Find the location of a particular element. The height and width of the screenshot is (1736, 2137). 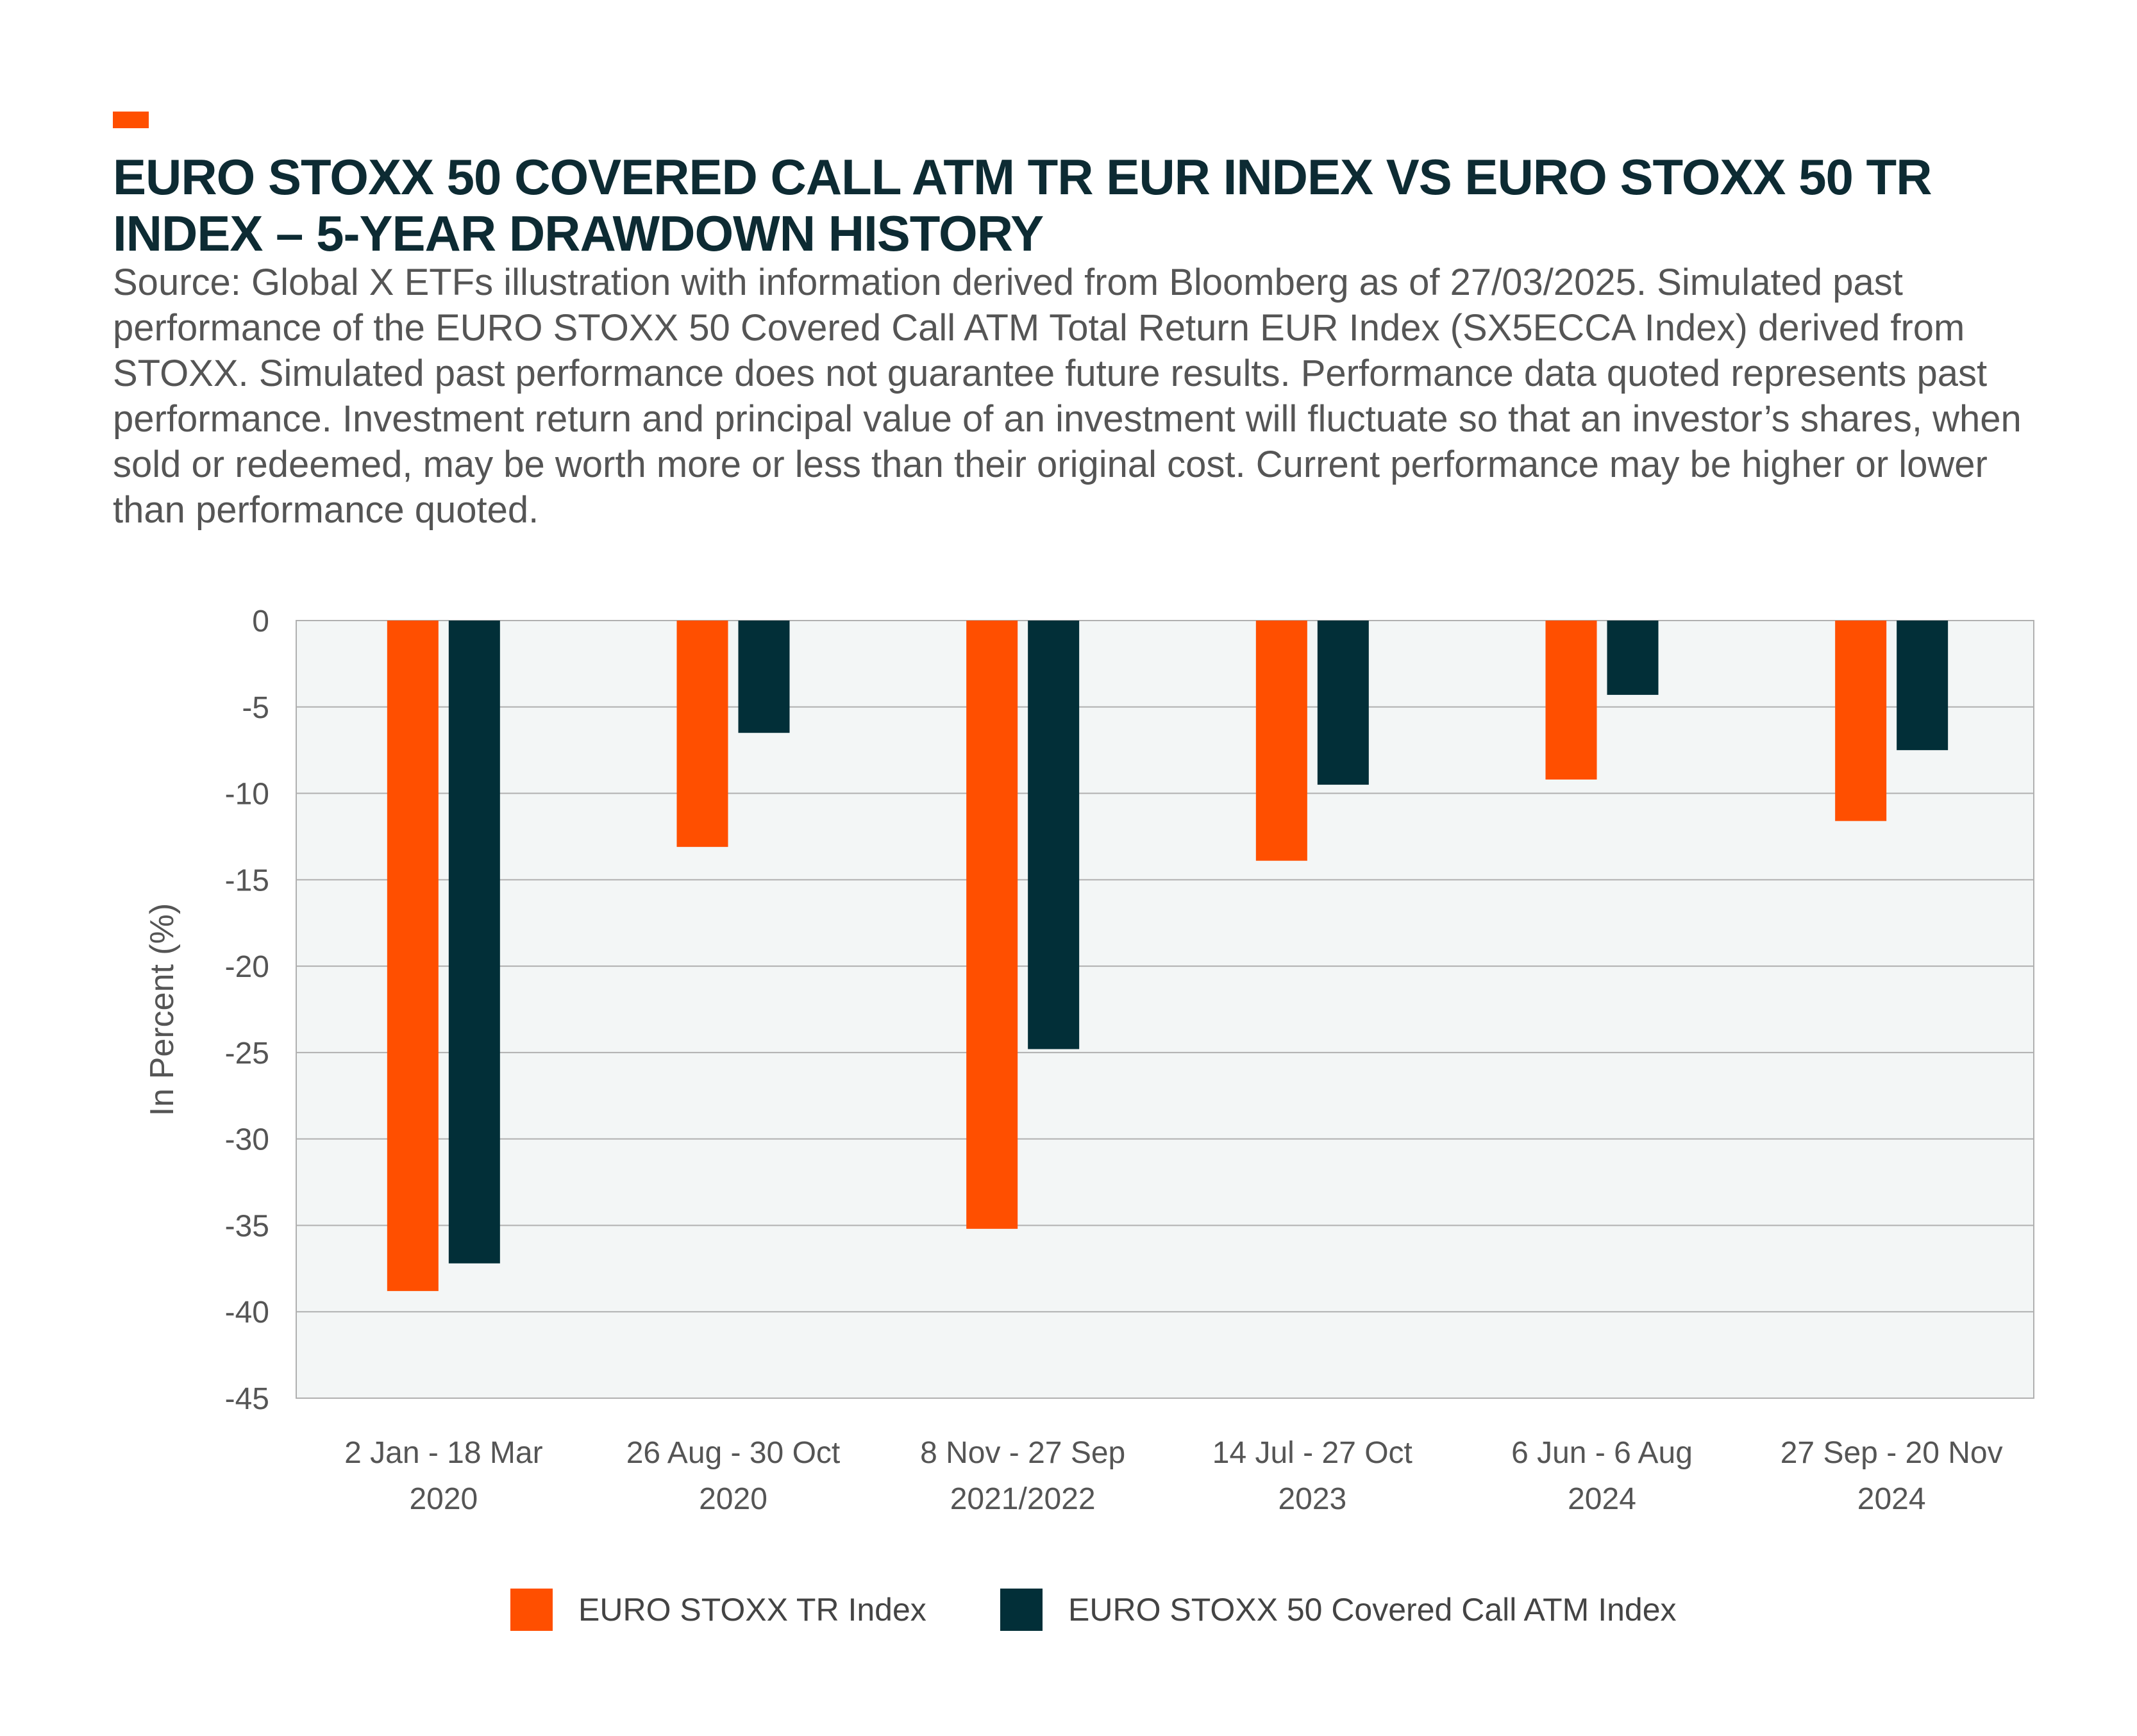

y-axis-label: In Percent (%) is located at coordinates (162, 1009).